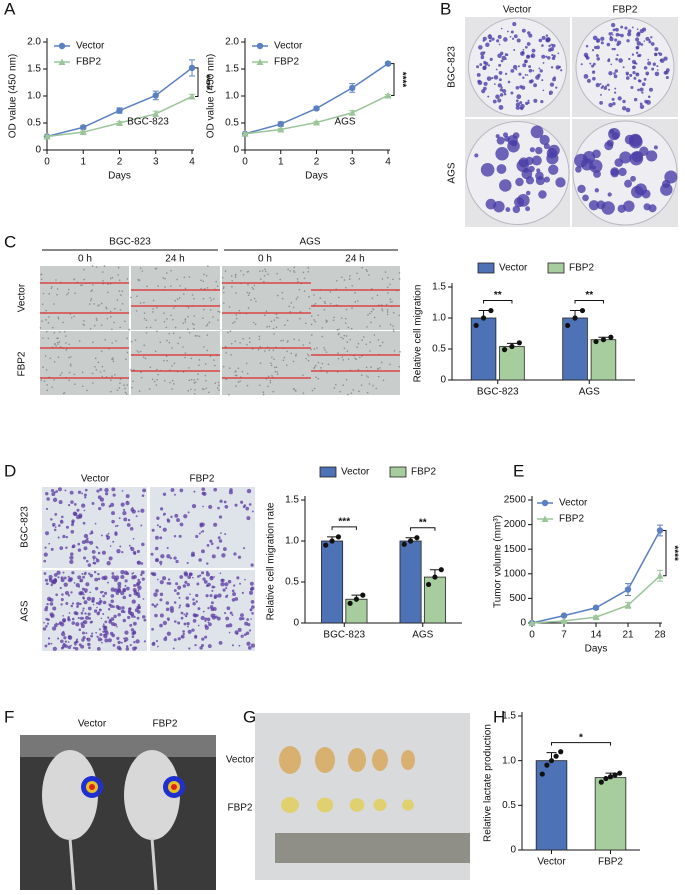  I want to click on tail, so click(154, 864).